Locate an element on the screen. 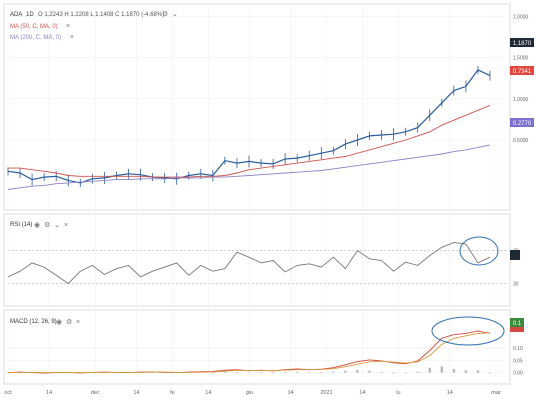 This screenshot has width=536, height=410. macd-last-tag: 0.1 is located at coordinates (517, 325).